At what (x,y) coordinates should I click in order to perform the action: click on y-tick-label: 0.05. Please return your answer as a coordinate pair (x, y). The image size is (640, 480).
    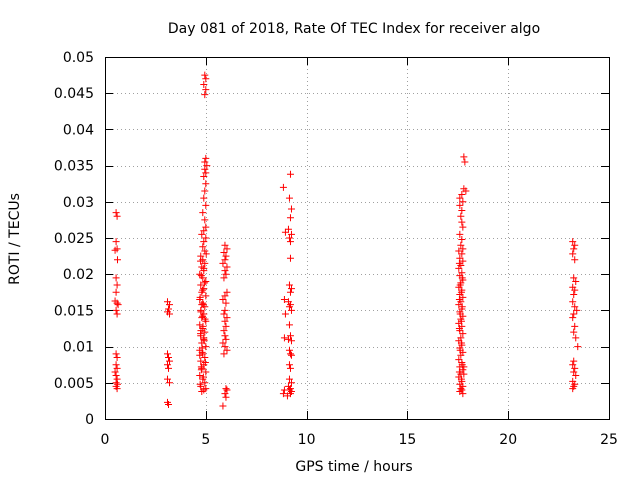
    Looking at the image, I should click on (78, 58).